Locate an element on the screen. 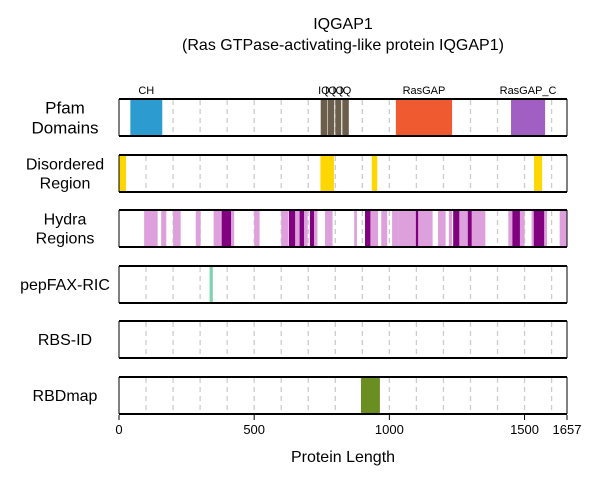 The height and width of the screenshot is (480, 600). x-tick-label: 1657 is located at coordinates (567, 429).